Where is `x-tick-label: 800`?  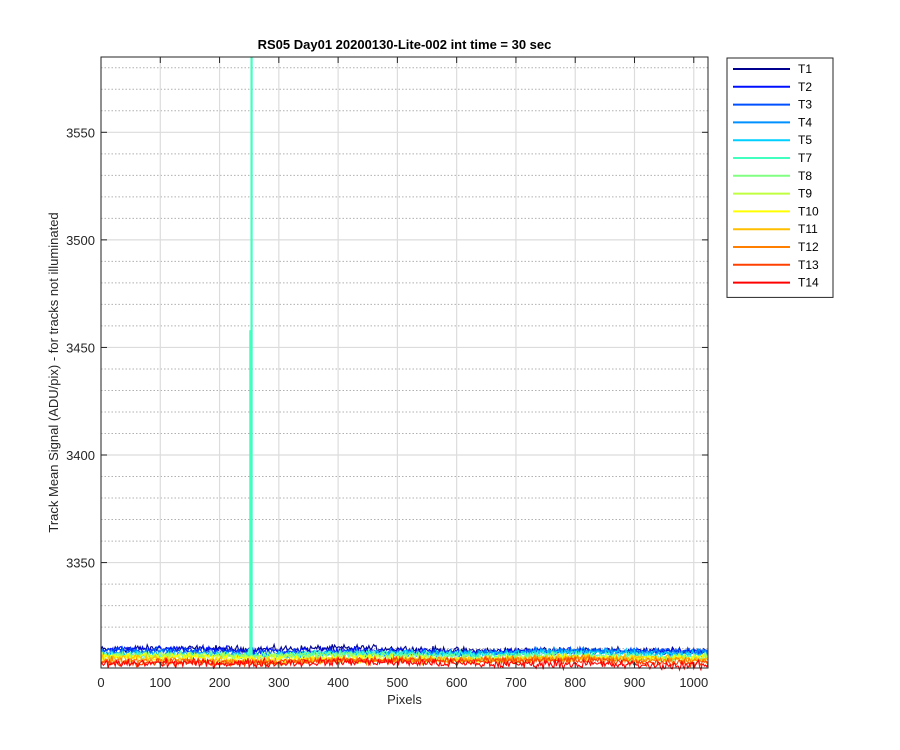 x-tick-label: 800 is located at coordinates (575, 682).